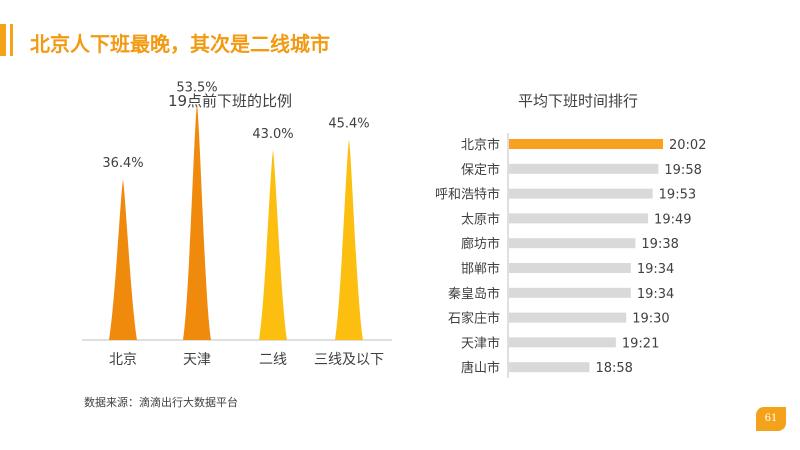 This screenshot has width=800, height=450. I want to click on spike-value-label: 53.5%, so click(196, 88).